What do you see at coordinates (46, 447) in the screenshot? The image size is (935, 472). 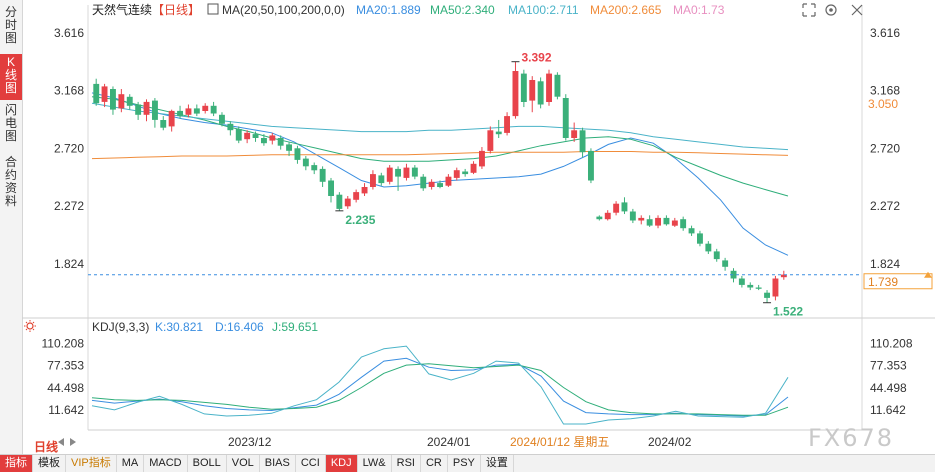 I see `period-label: 日线` at bounding box center [46, 447].